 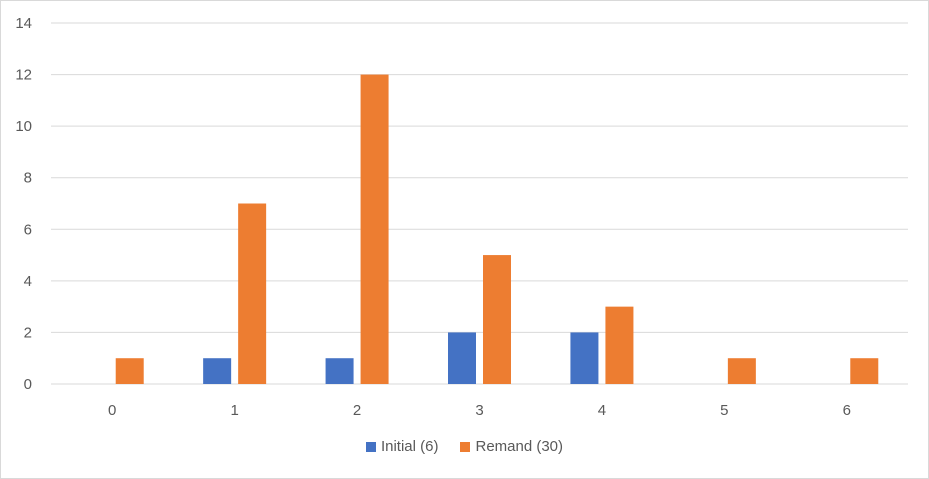 I want to click on y-tick-label: 2, so click(x=28, y=332).